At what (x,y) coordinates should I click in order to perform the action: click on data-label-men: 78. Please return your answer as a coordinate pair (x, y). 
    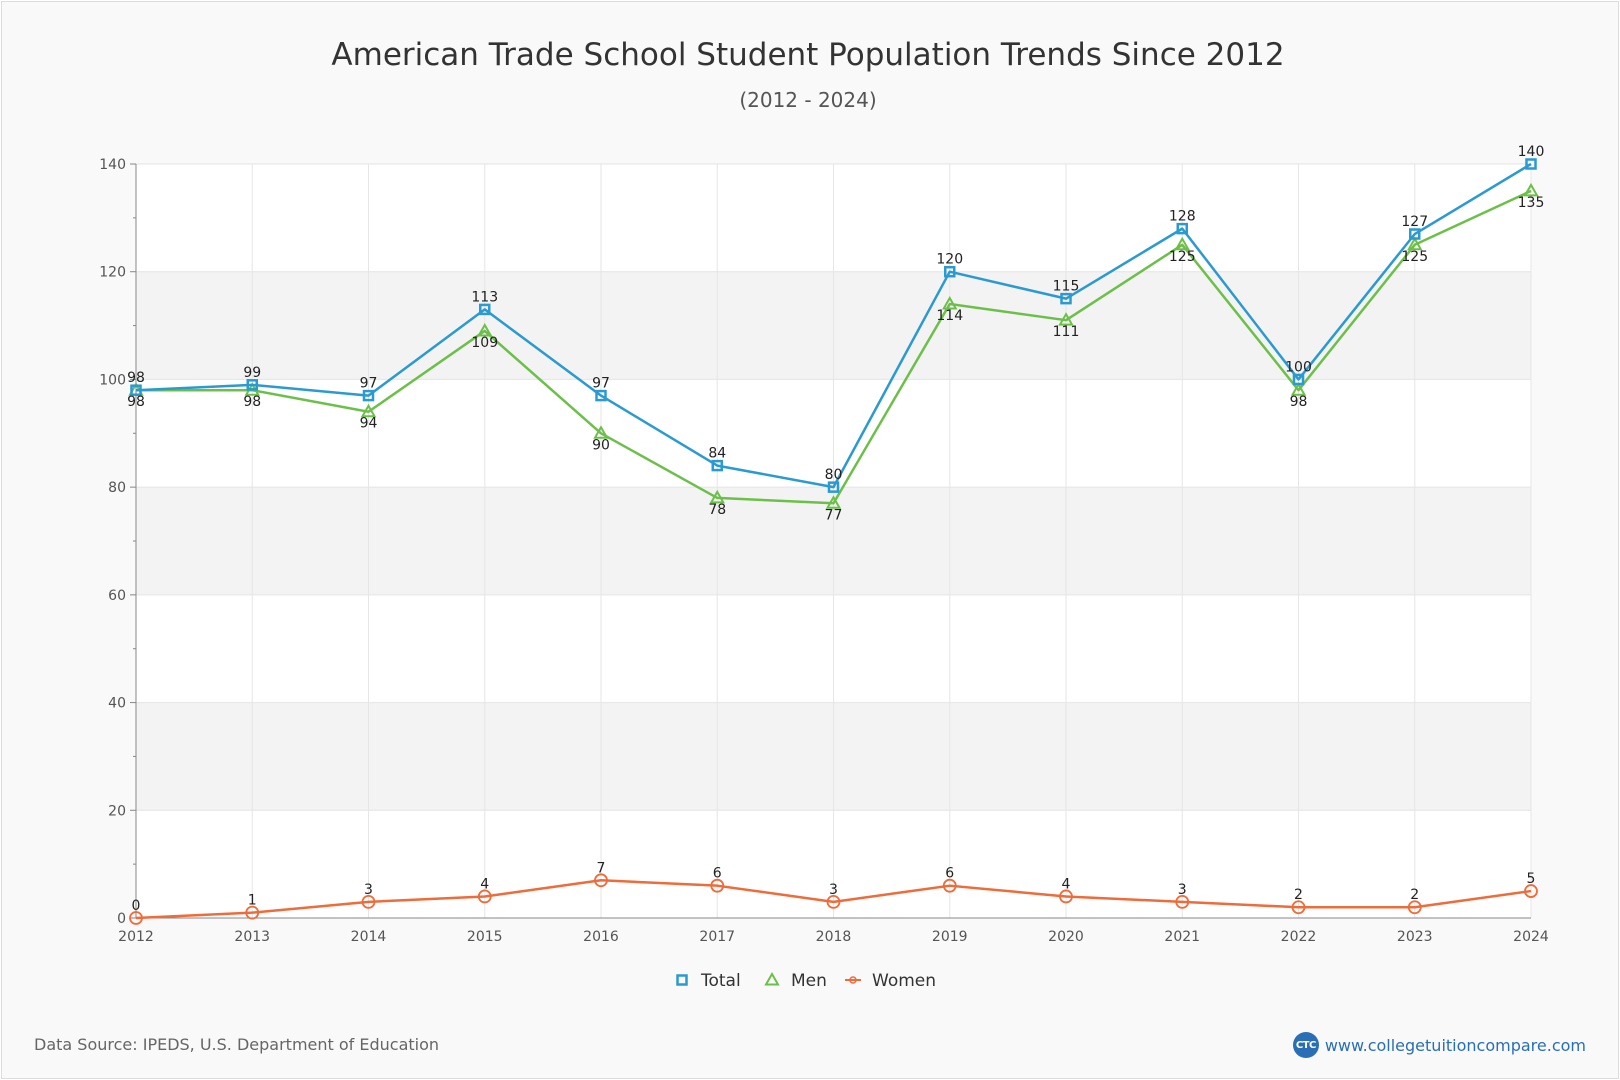
    Looking at the image, I should click on (717, 510).